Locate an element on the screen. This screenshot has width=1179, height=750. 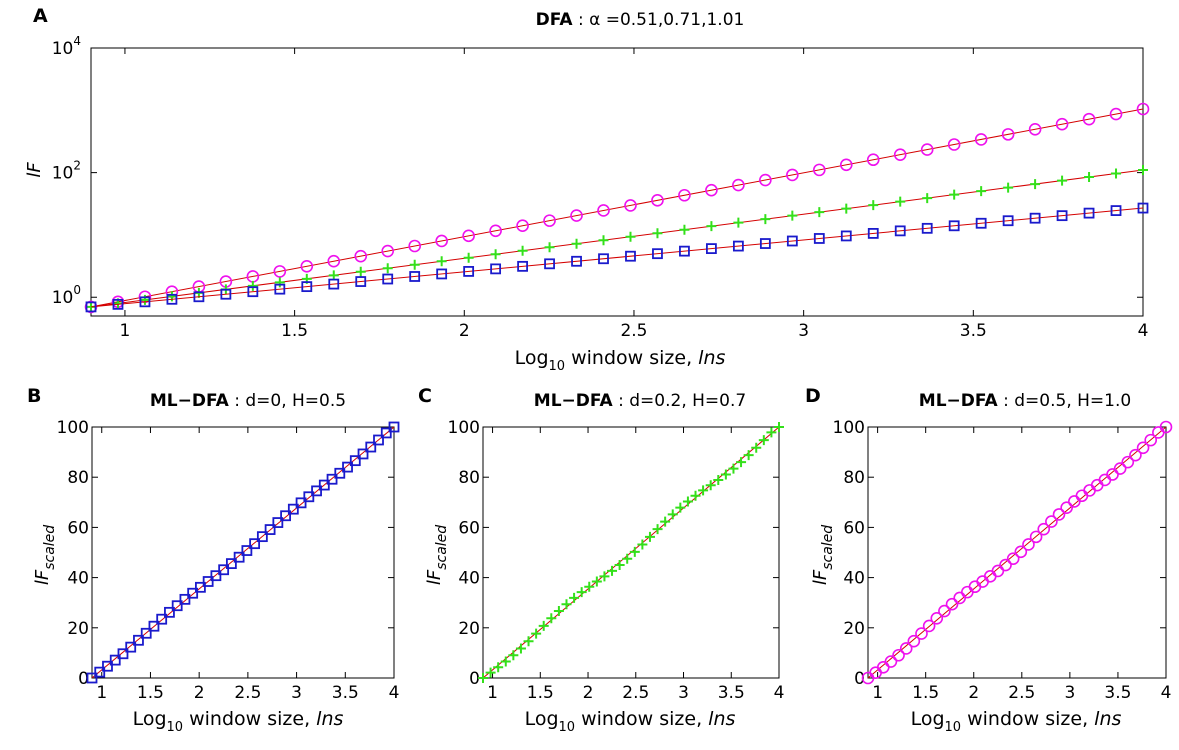
panel-d-title: ML−DFA : d=0.5, H=1.0 is located at coordinates (1025, 401).